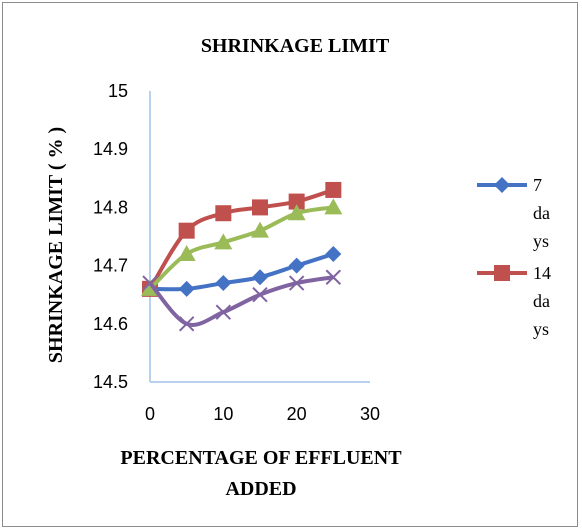 The width and height of the screenshot is (582, 531). Describe the element at coordinates (297, 414) in the screenshot. I see `x-tick-label: 20` at that location.